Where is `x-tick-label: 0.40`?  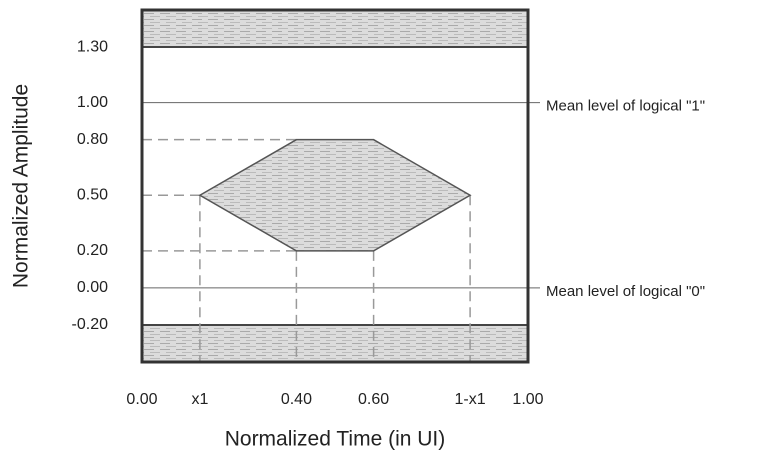 x-tick-label: 0.40 is located at coordinates (296, 399).